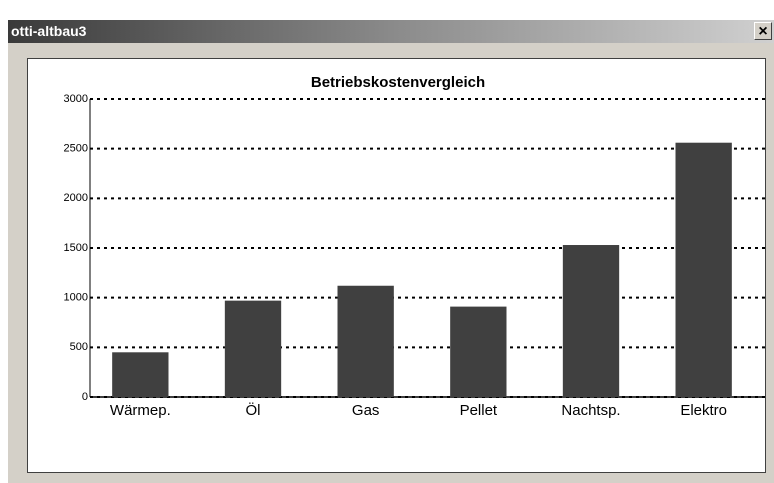 This screenshot has height=483, width=774. What do you see at coordinates (49, 31) in the screenshot?
I see `window-title: otti-altbau3` at bounding box center [49, 31].